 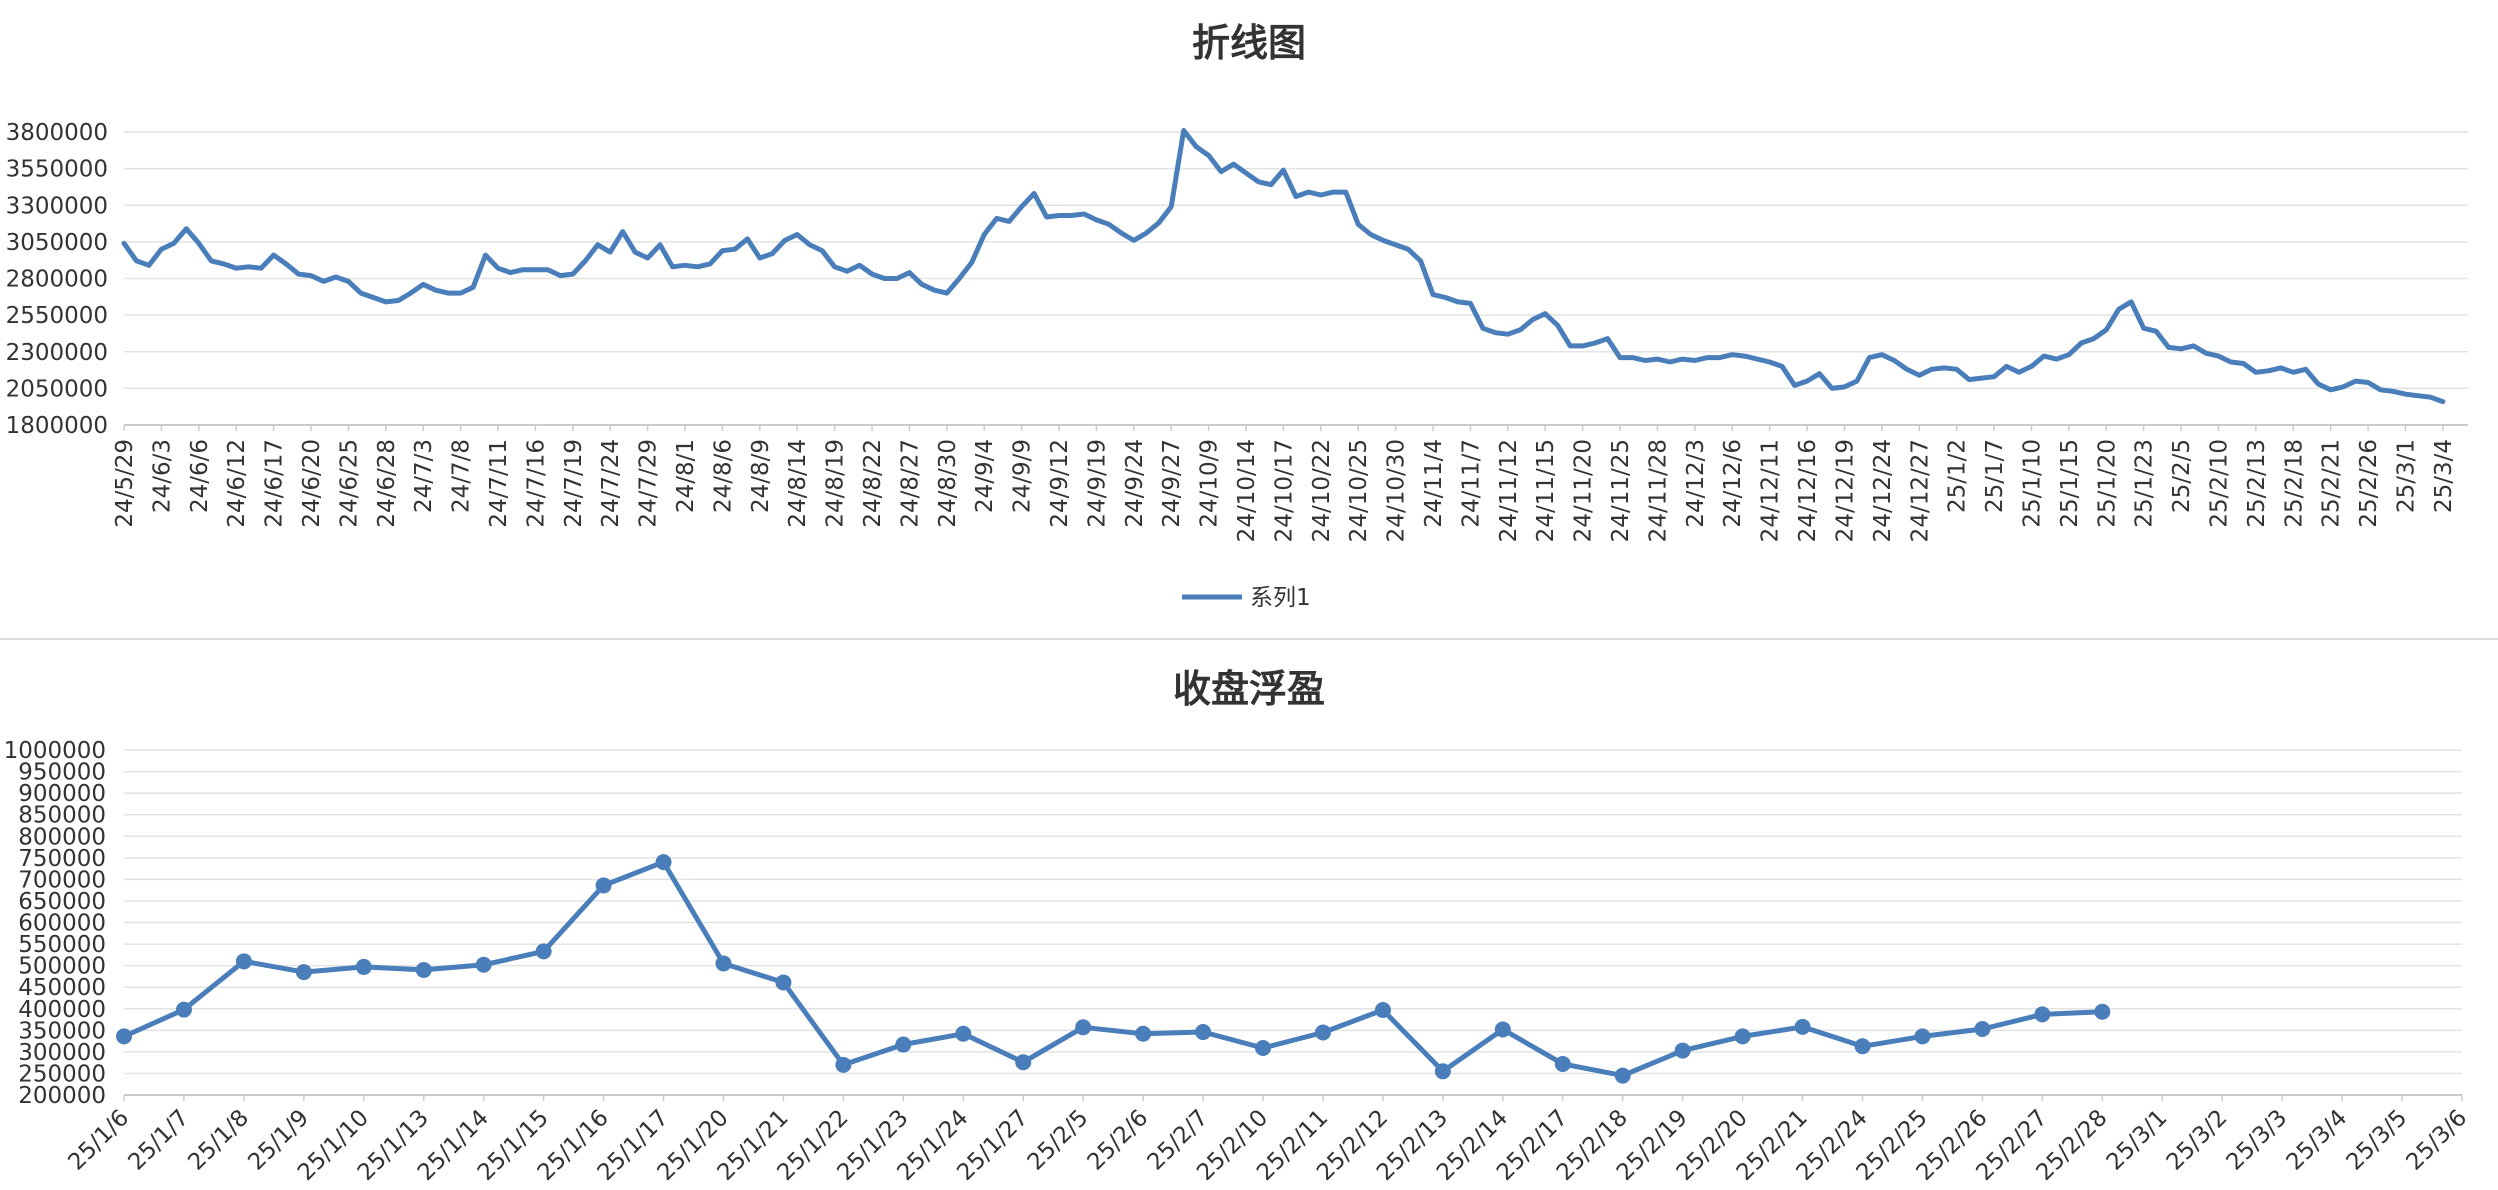 I want to click on x-tick-label: 25/1/20, so click(x=2107, y=483).